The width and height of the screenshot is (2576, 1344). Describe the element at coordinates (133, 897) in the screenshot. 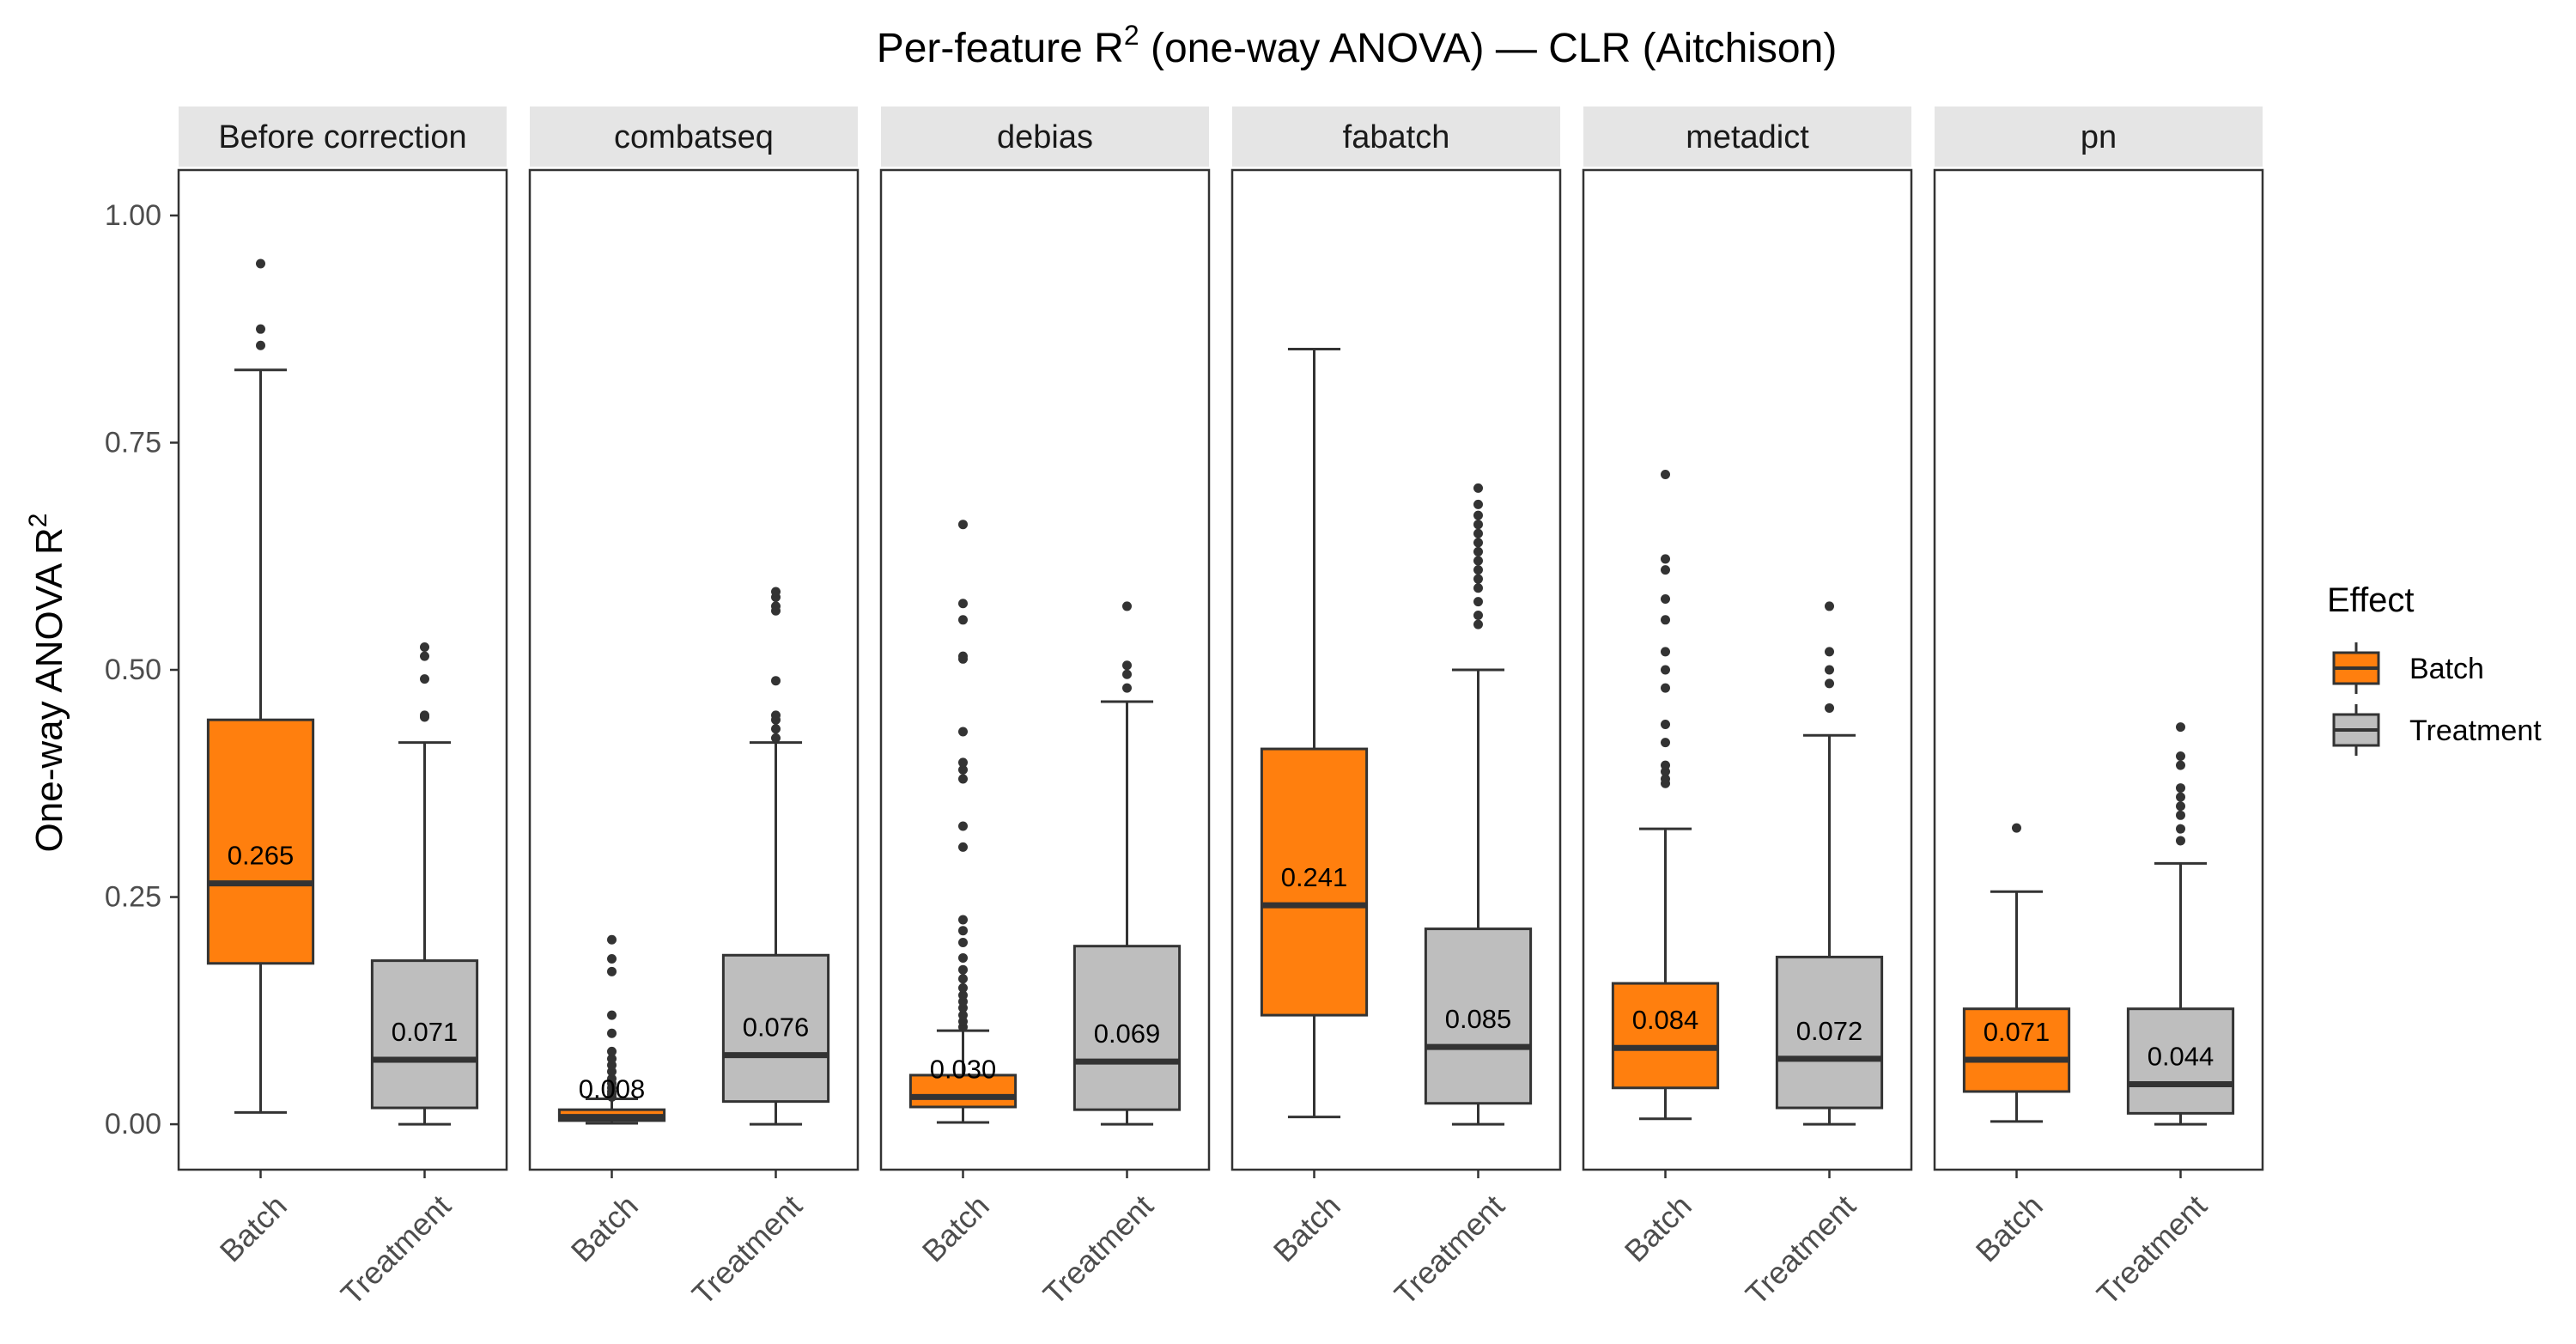

I see `y-tick-label: 0.25` at that location.